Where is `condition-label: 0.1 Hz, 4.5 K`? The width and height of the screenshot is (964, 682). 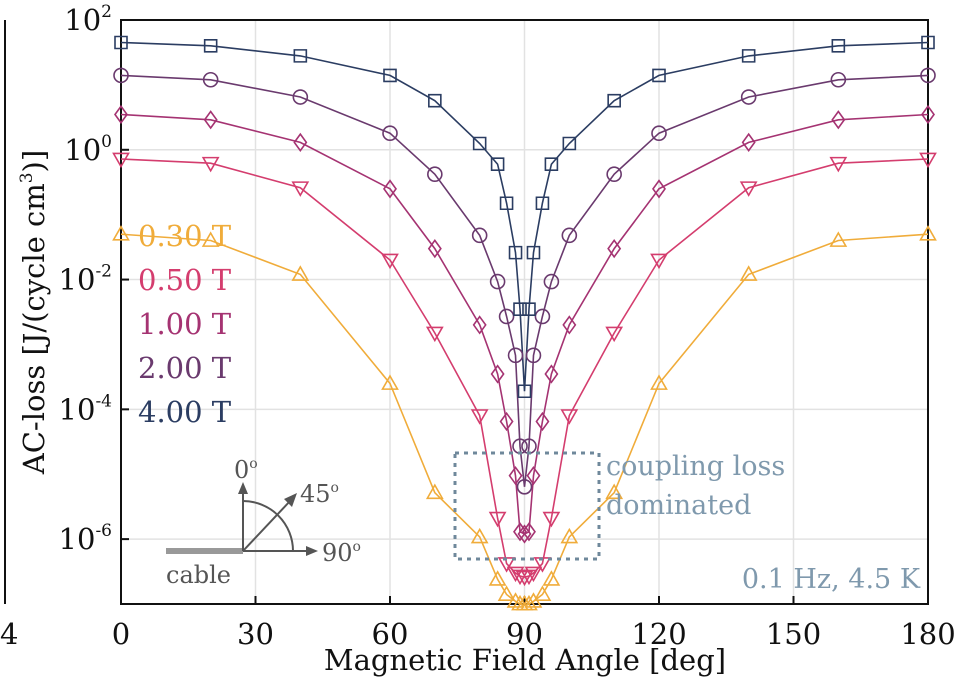
condition-label: 0.1 Hz, 4.5 K is located at coordinates (831, 579).